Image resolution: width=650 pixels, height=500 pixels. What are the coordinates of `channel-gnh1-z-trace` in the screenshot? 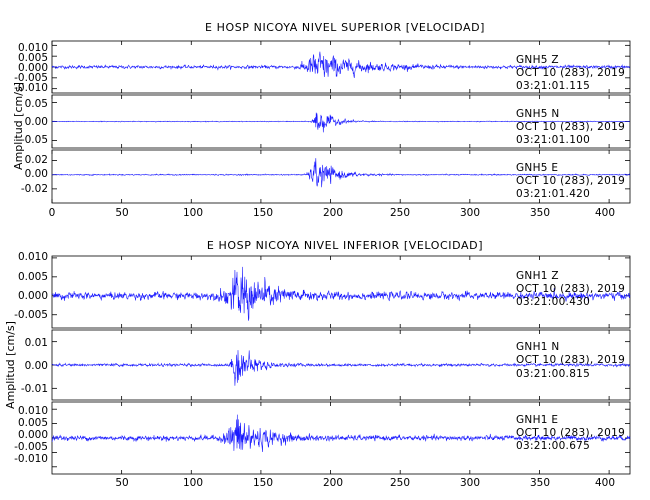 It's located at (341, 293).